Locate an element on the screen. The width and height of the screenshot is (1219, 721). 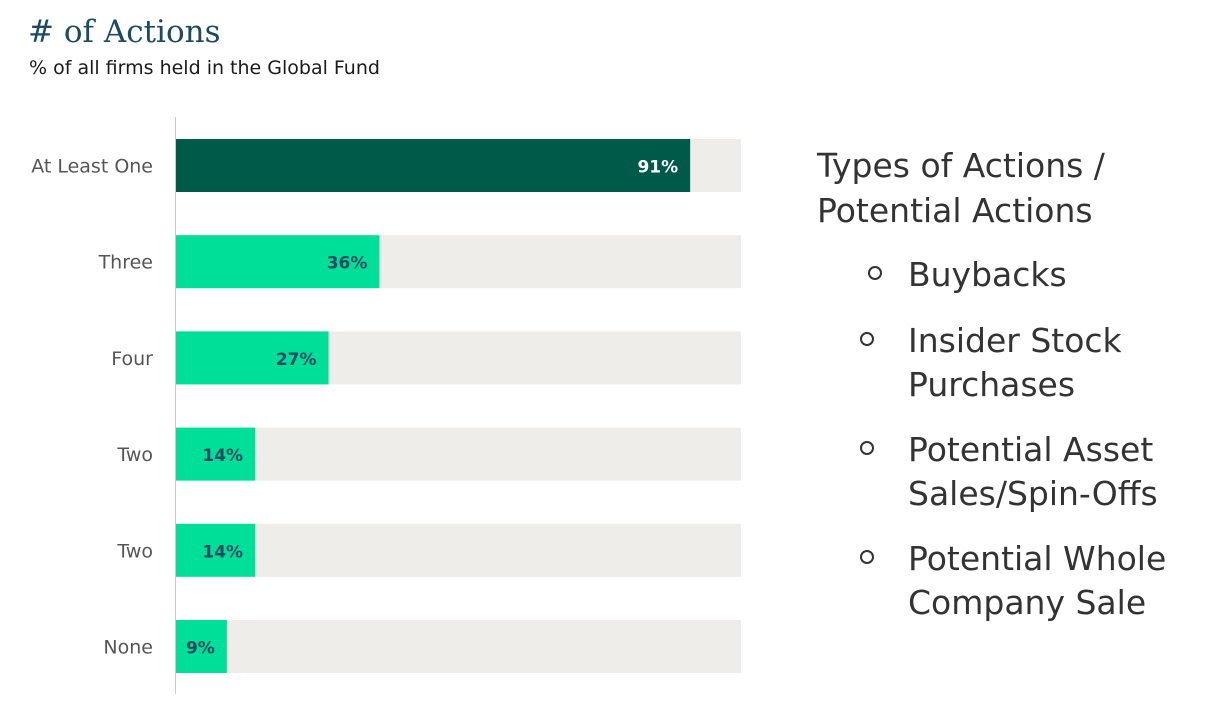
chart-title: # of Actions is located at coordinates (124, 32).